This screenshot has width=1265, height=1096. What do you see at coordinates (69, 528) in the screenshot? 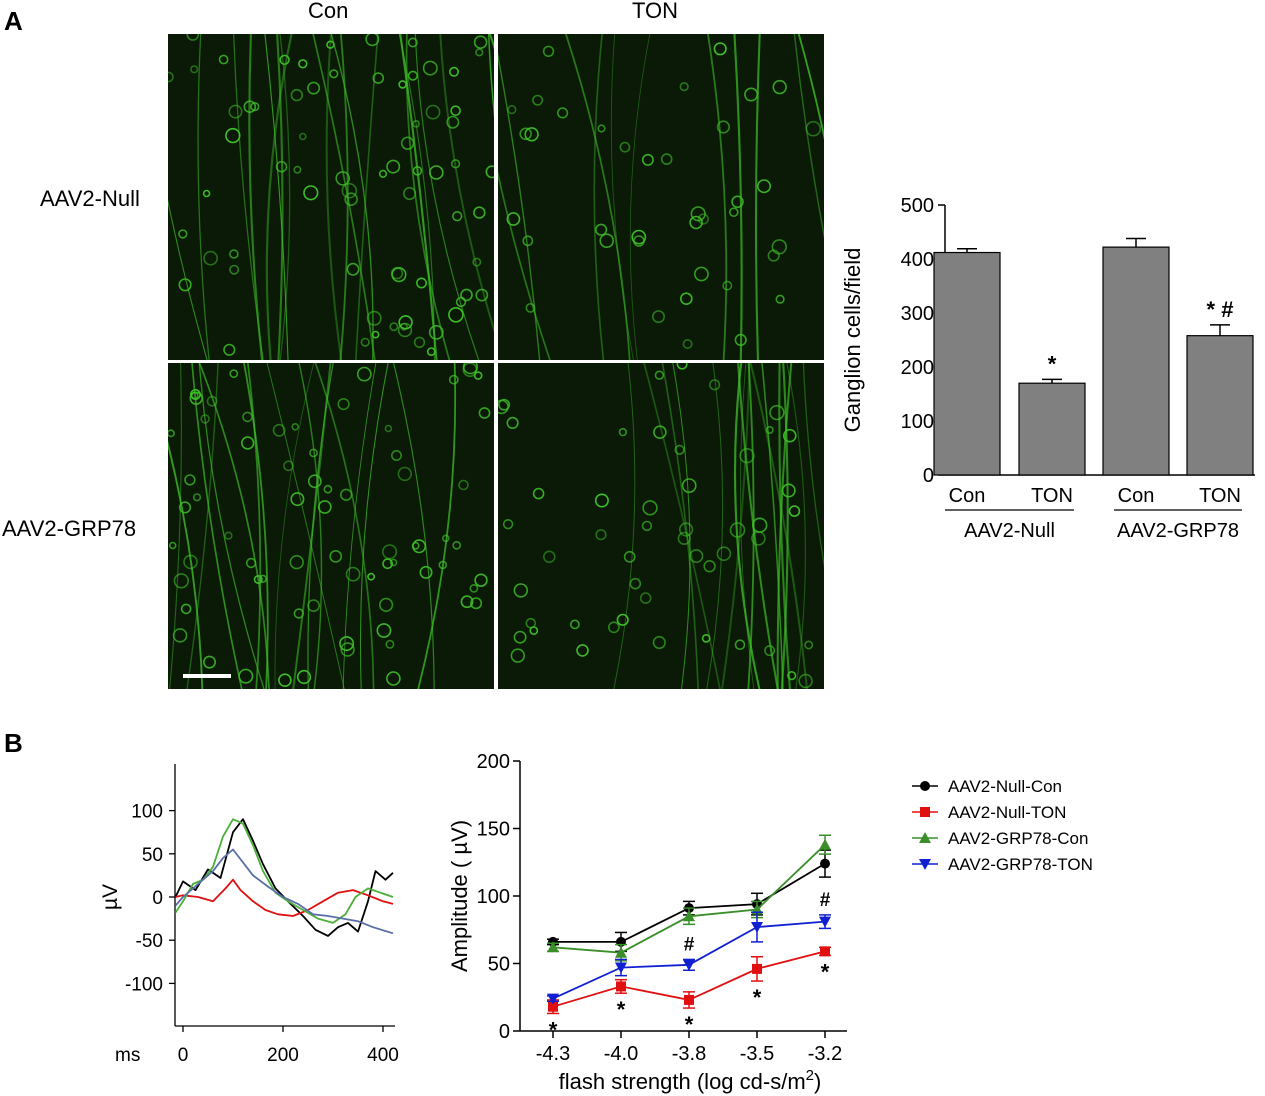
I see `row-header-grp78: AAV2-GRP78` at bounding box center [69, 528].